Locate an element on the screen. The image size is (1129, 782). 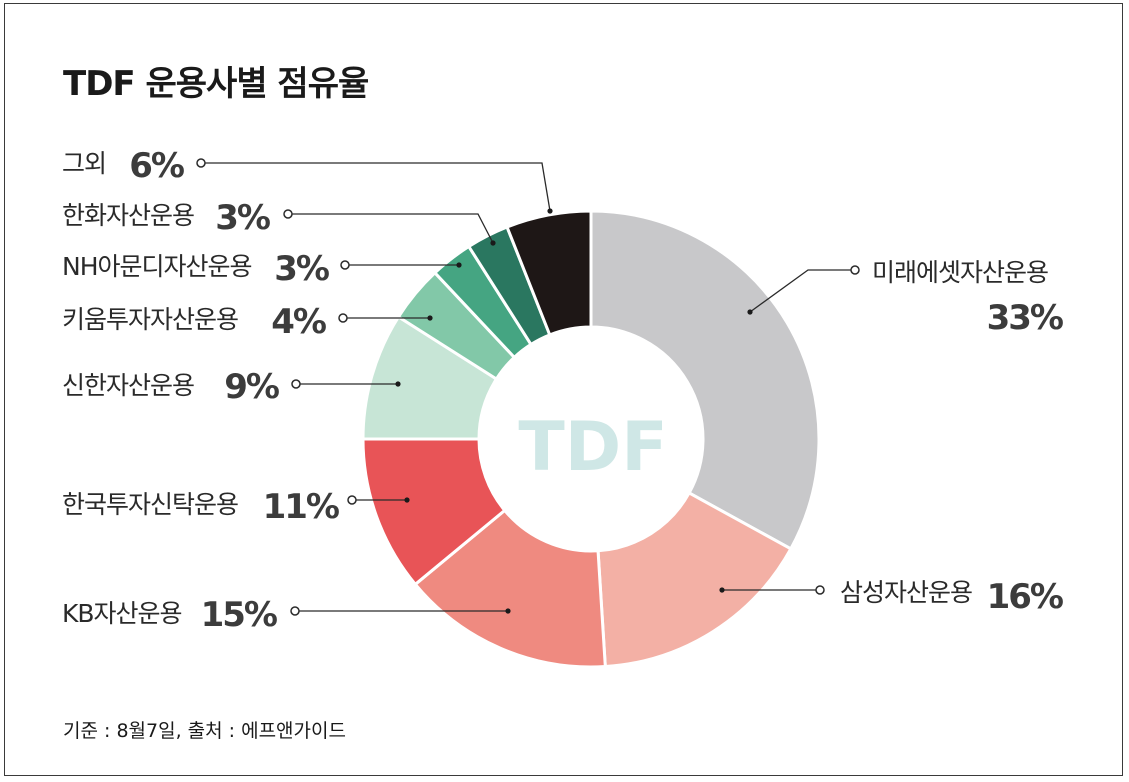
slice-label-3: 한국투자신탁운용 is located at coordinates (150, 504).